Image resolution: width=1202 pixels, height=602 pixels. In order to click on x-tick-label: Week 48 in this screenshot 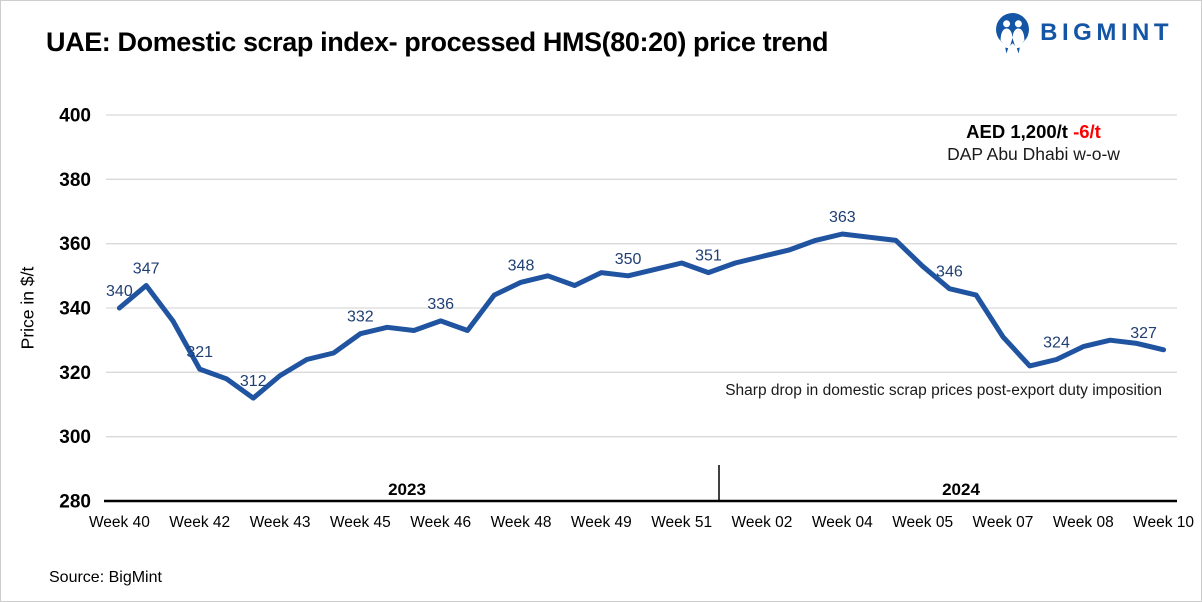, I will do `click(521, 522)`.